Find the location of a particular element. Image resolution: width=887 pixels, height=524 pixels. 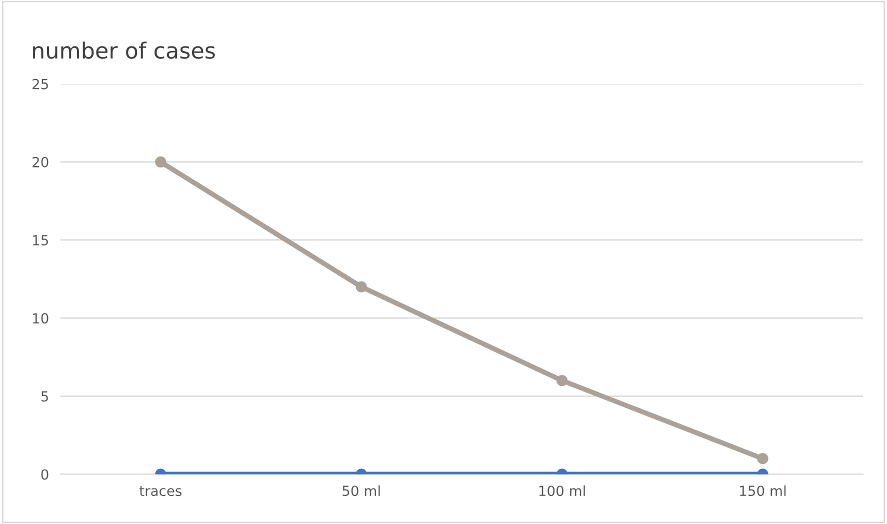

x-tick-label: 150 ml is located at coordinates (763, 490).